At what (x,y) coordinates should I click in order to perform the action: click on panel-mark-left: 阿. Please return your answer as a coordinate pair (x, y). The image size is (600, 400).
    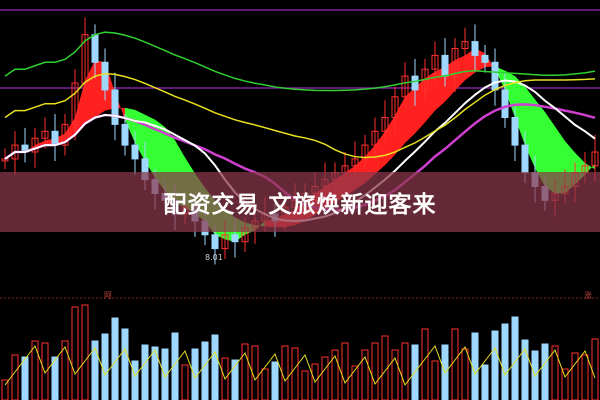
    Looking at the image, I should click on (108, 295).